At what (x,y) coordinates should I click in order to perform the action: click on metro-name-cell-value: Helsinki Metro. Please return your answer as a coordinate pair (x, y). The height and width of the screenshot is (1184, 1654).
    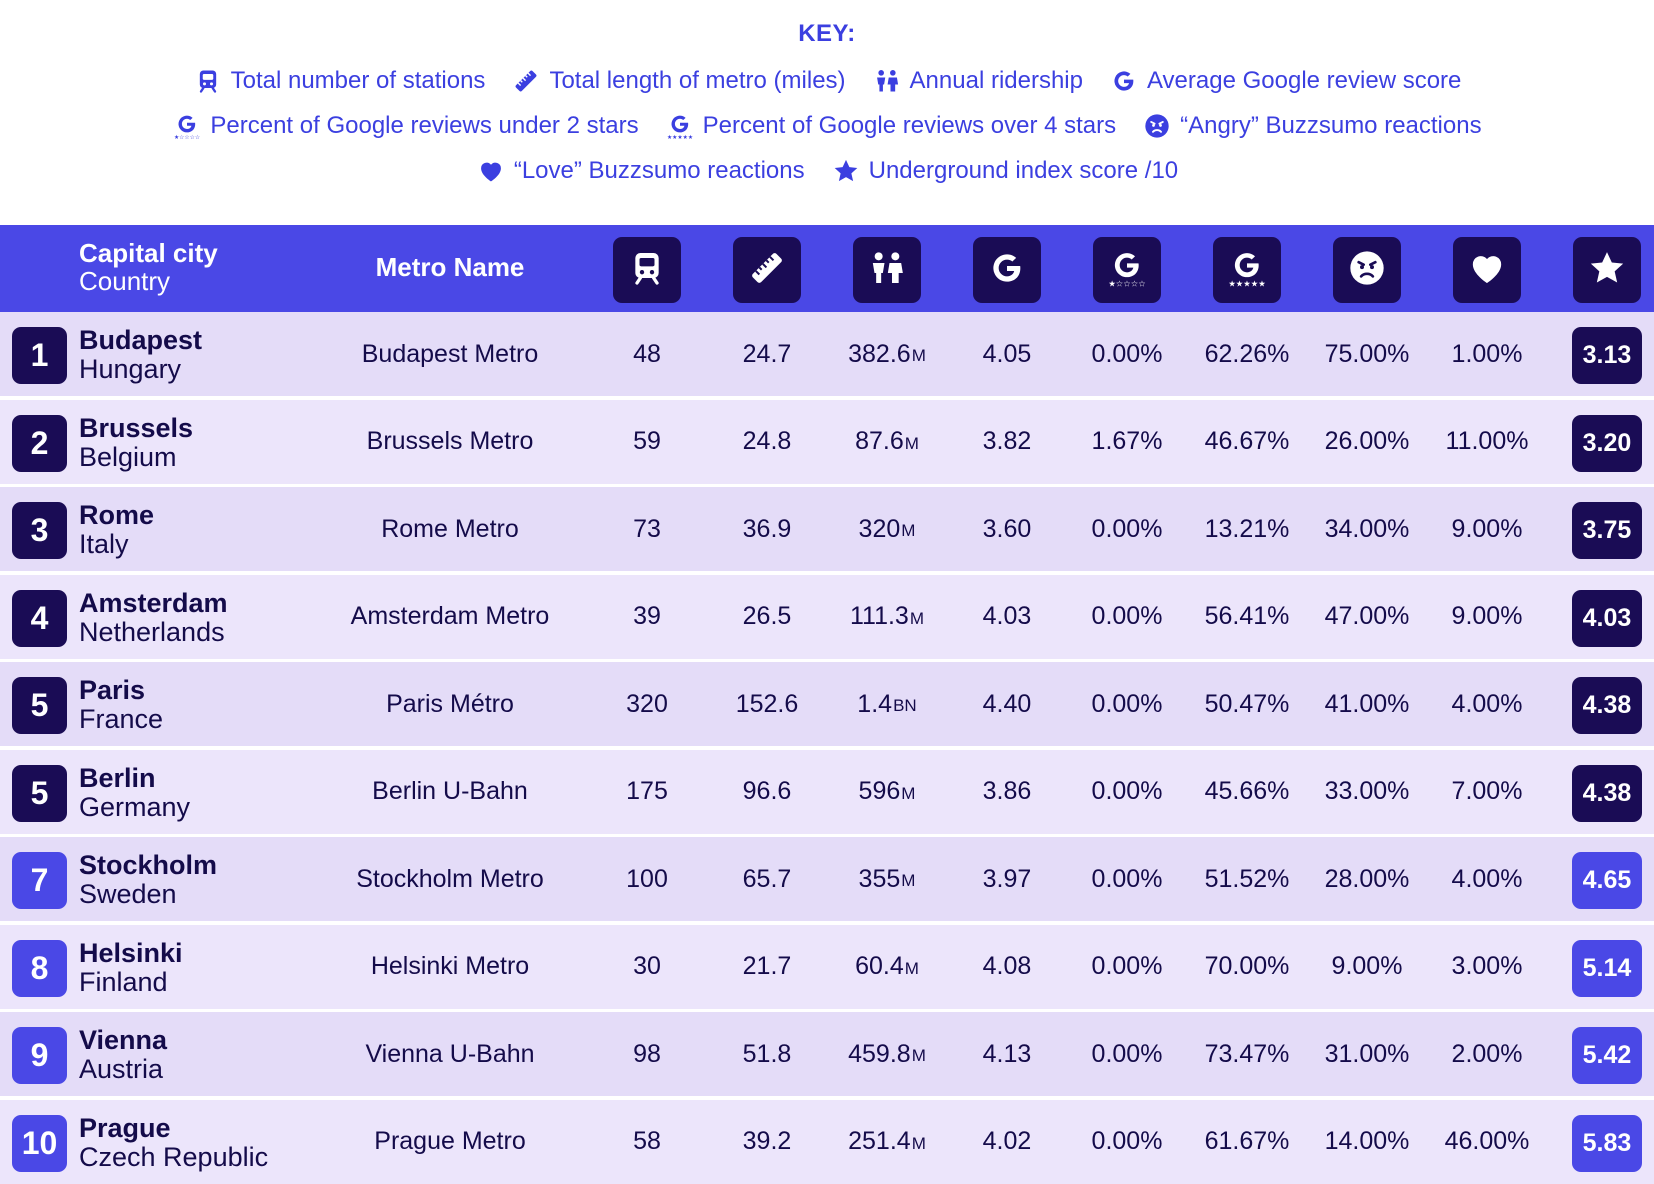
    Looking at the image, I should click on (450, 966).